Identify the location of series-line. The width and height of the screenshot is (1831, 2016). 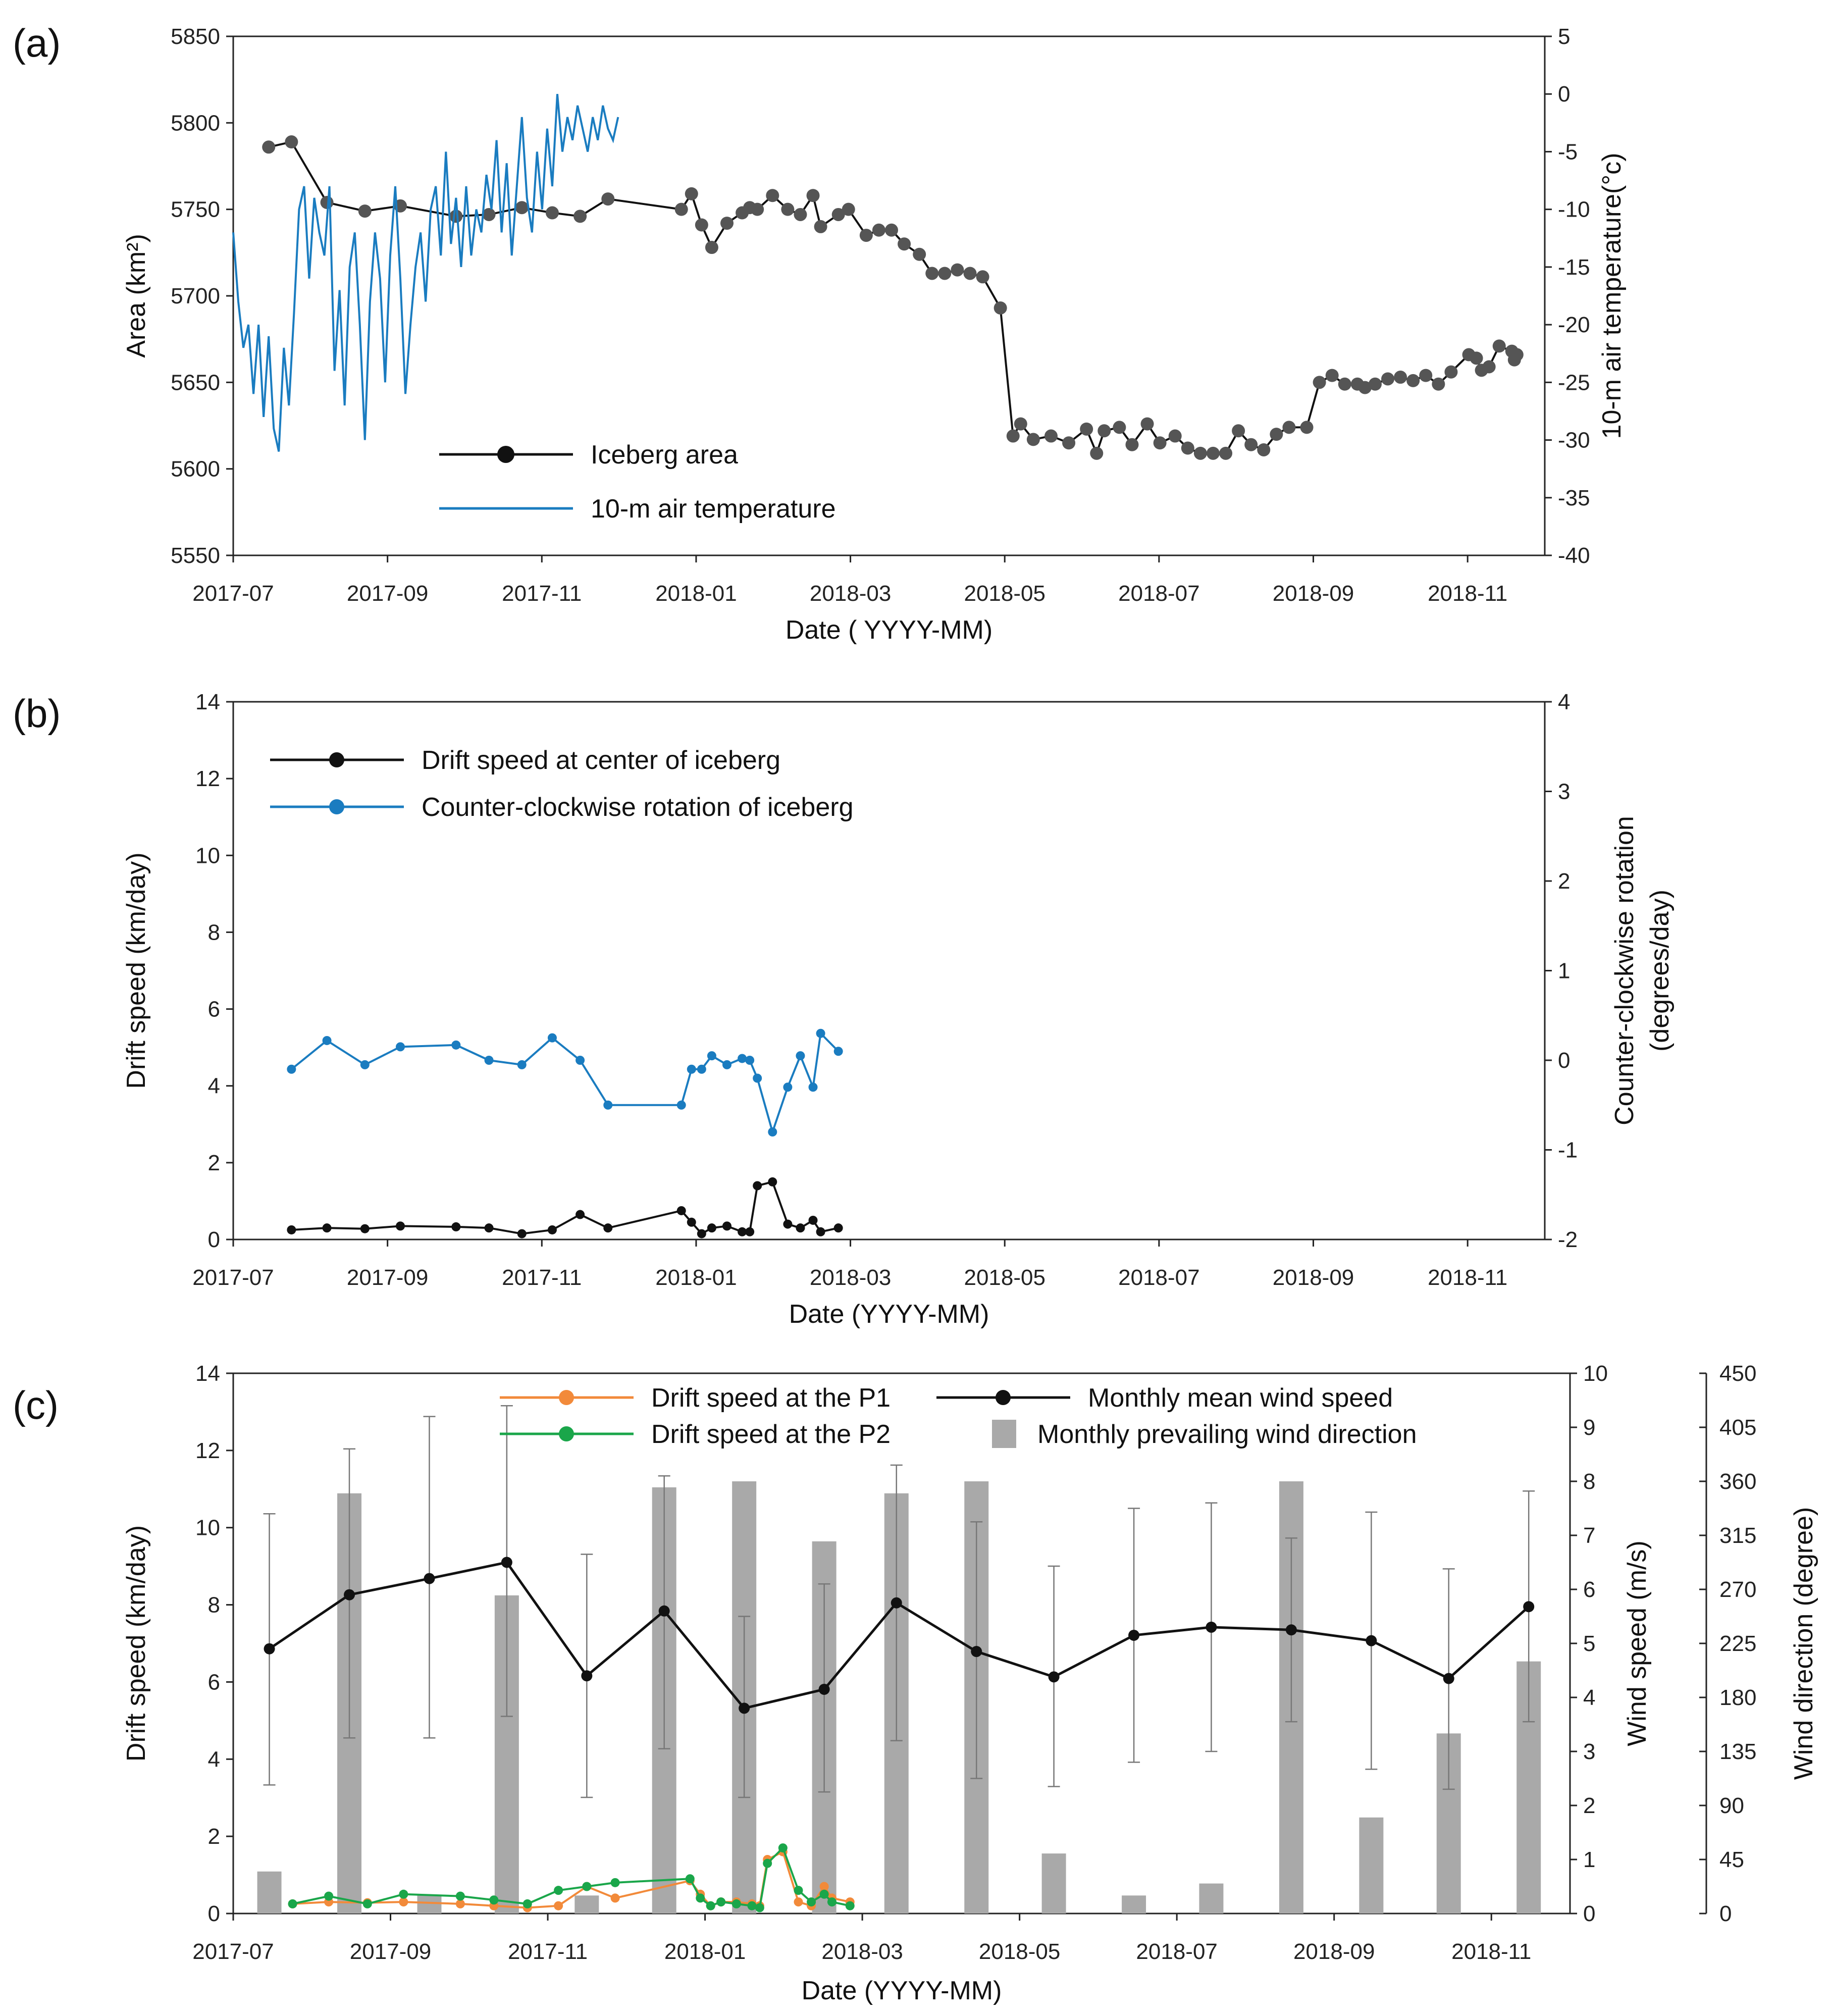
(893, 298).